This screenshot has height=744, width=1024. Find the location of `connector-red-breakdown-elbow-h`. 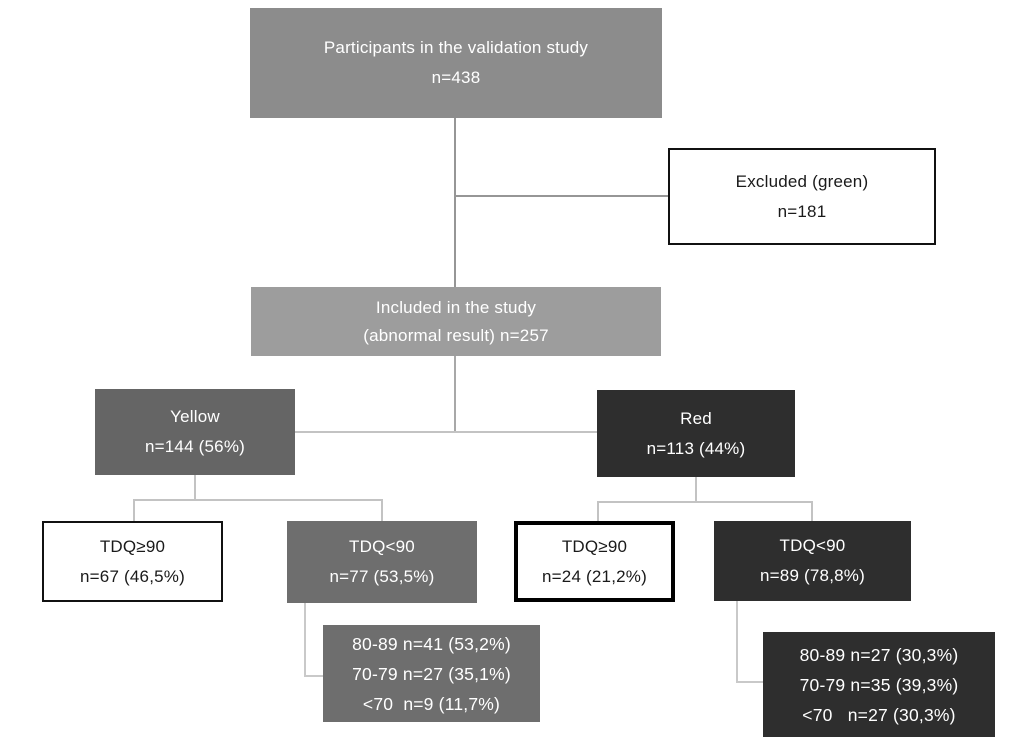

connector-red-breakdown-elbow-h is located at coordinates (750, 682).